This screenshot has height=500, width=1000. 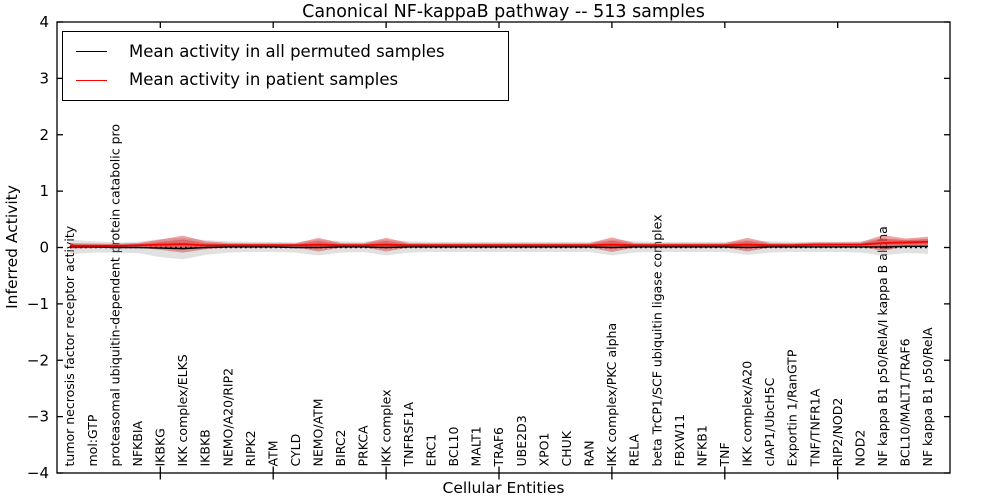 I want to click on x-category-label: IKK complex/A20, so click(x=747, y=414).